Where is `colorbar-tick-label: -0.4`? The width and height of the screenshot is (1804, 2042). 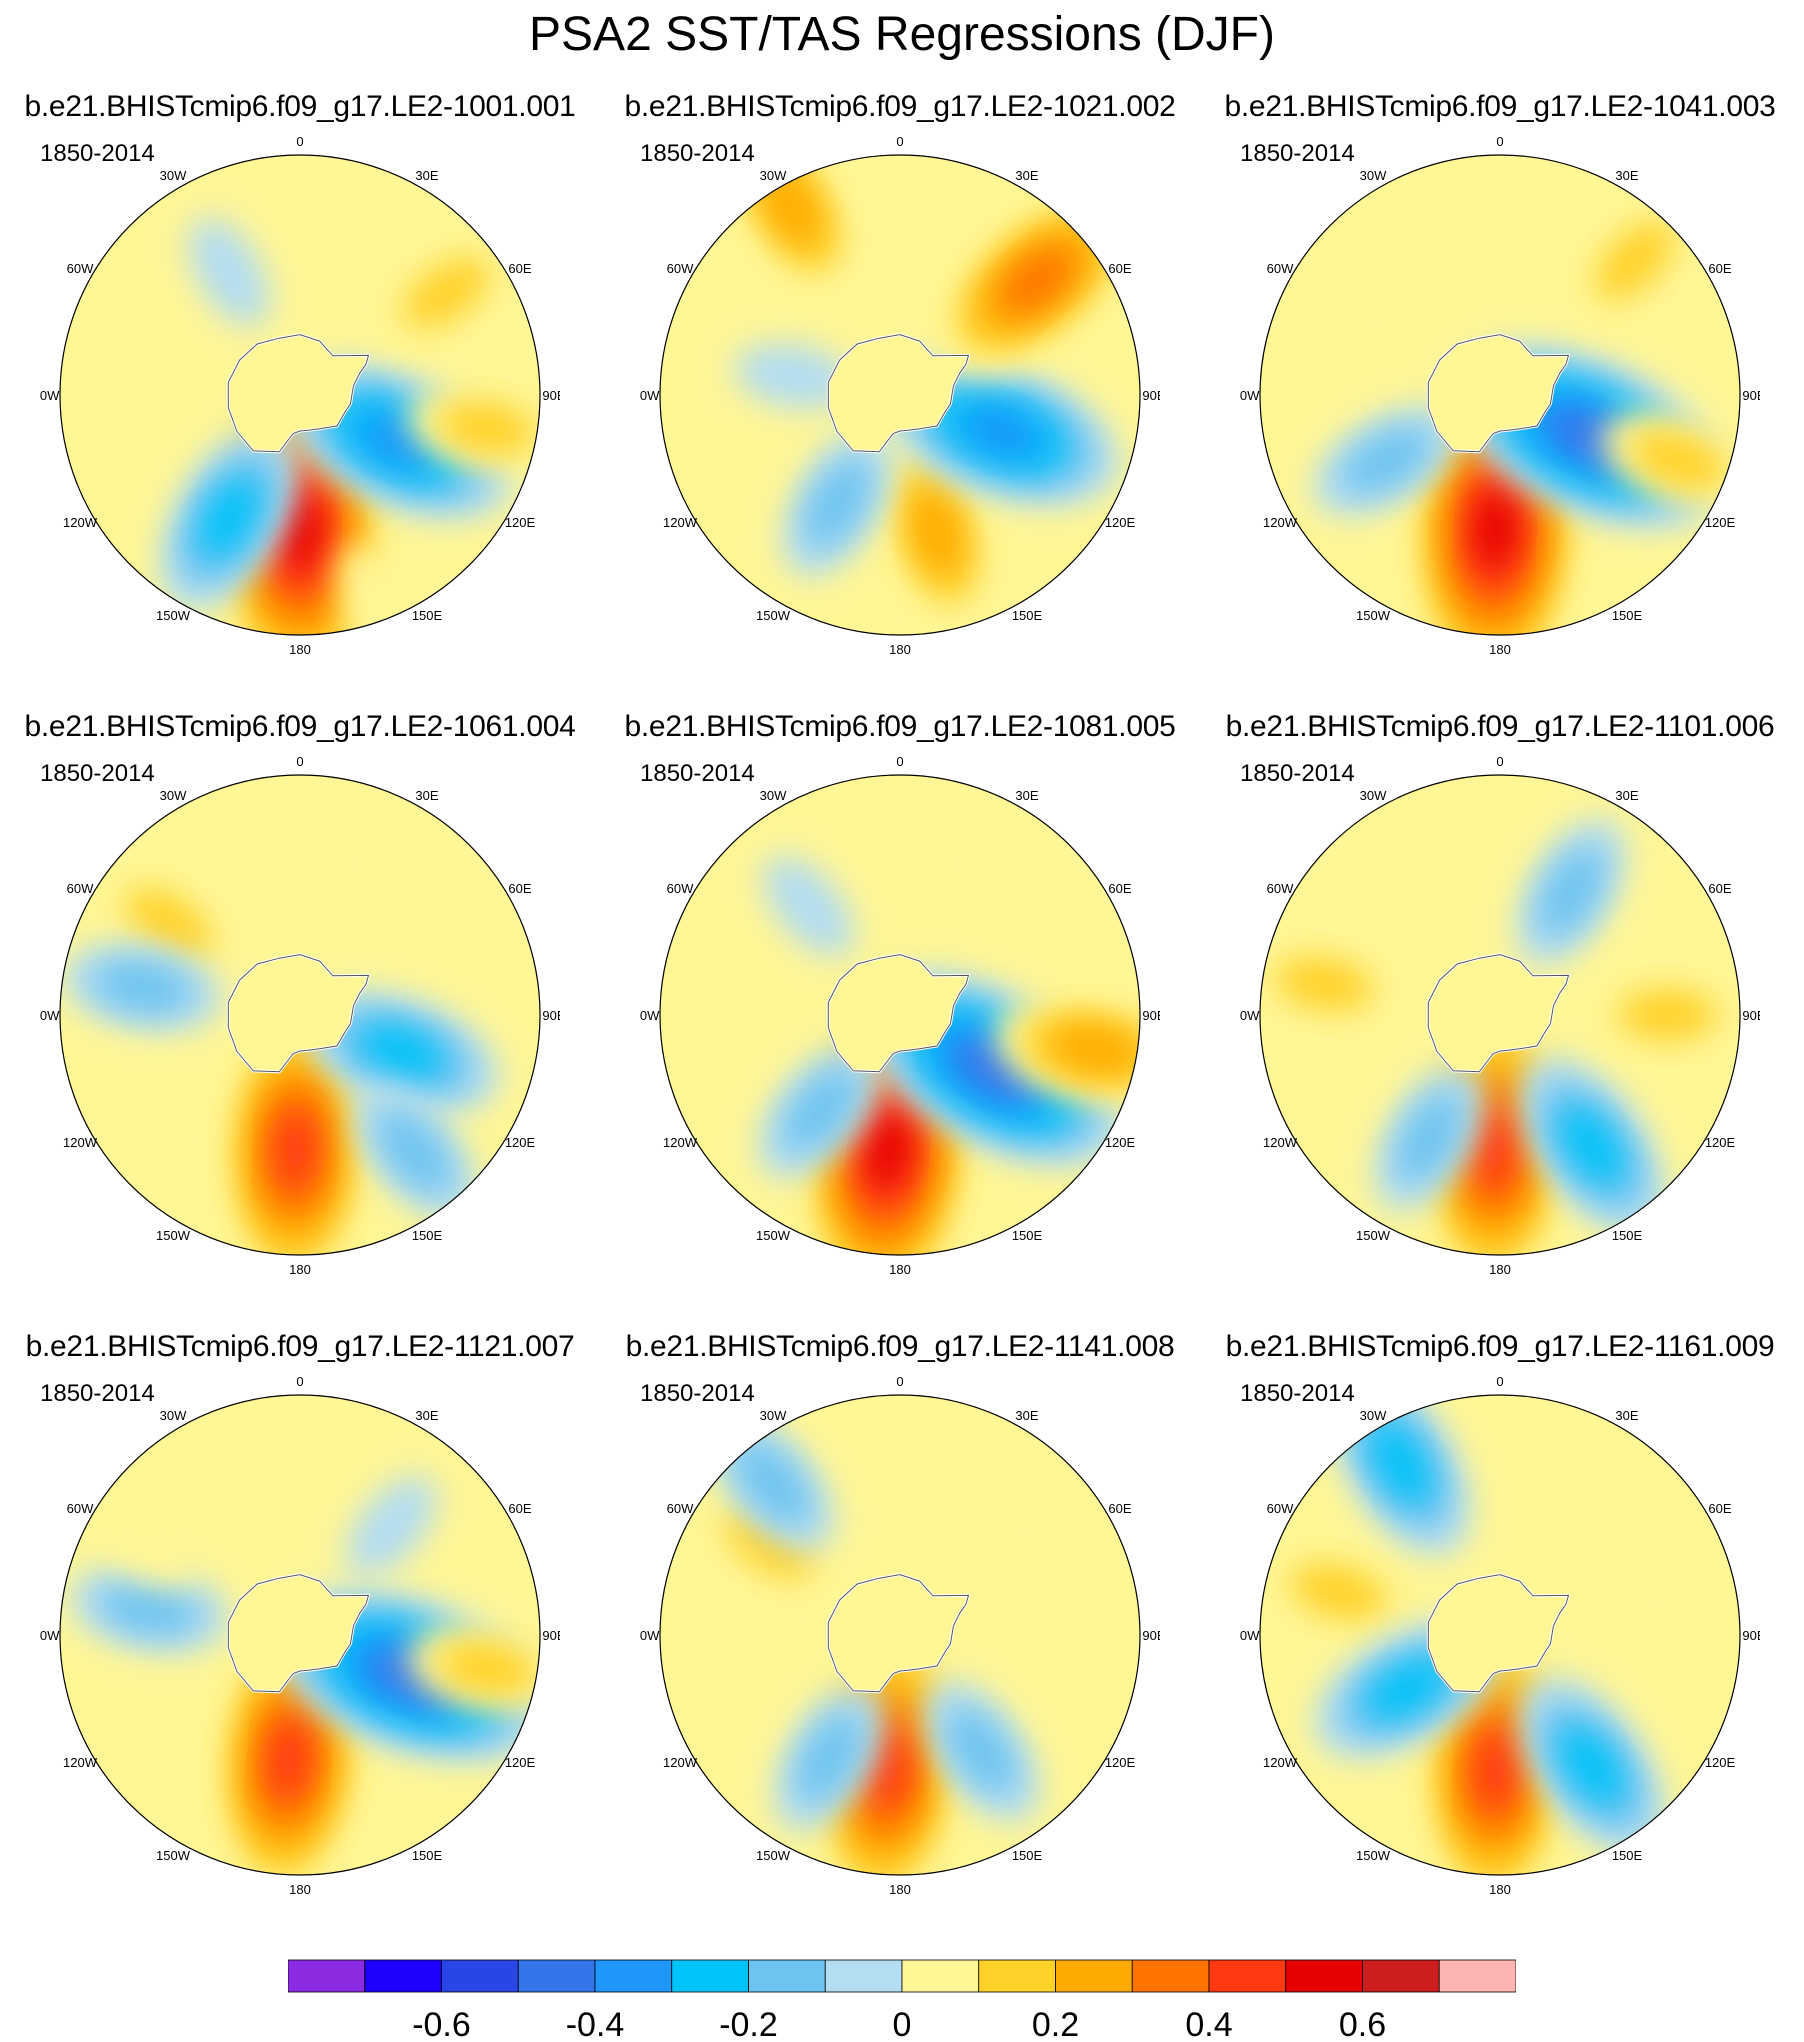
colorbar-tick-label: -0.4 is located at coordinates (595, 2024).